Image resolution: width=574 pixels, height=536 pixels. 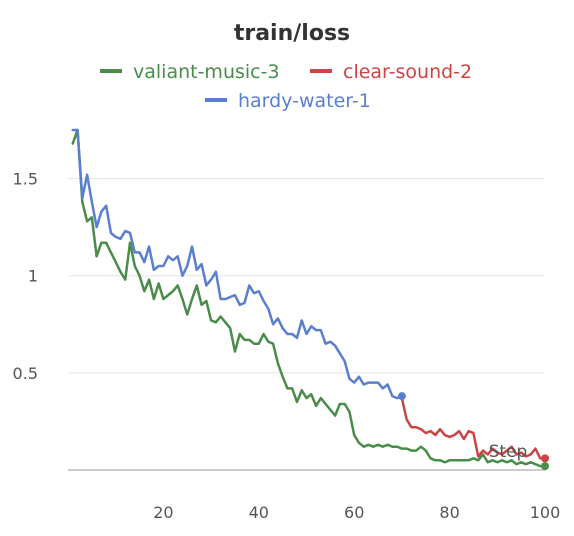 I want to click on y-tick-label-1: 1, so click(x=33, y=276).